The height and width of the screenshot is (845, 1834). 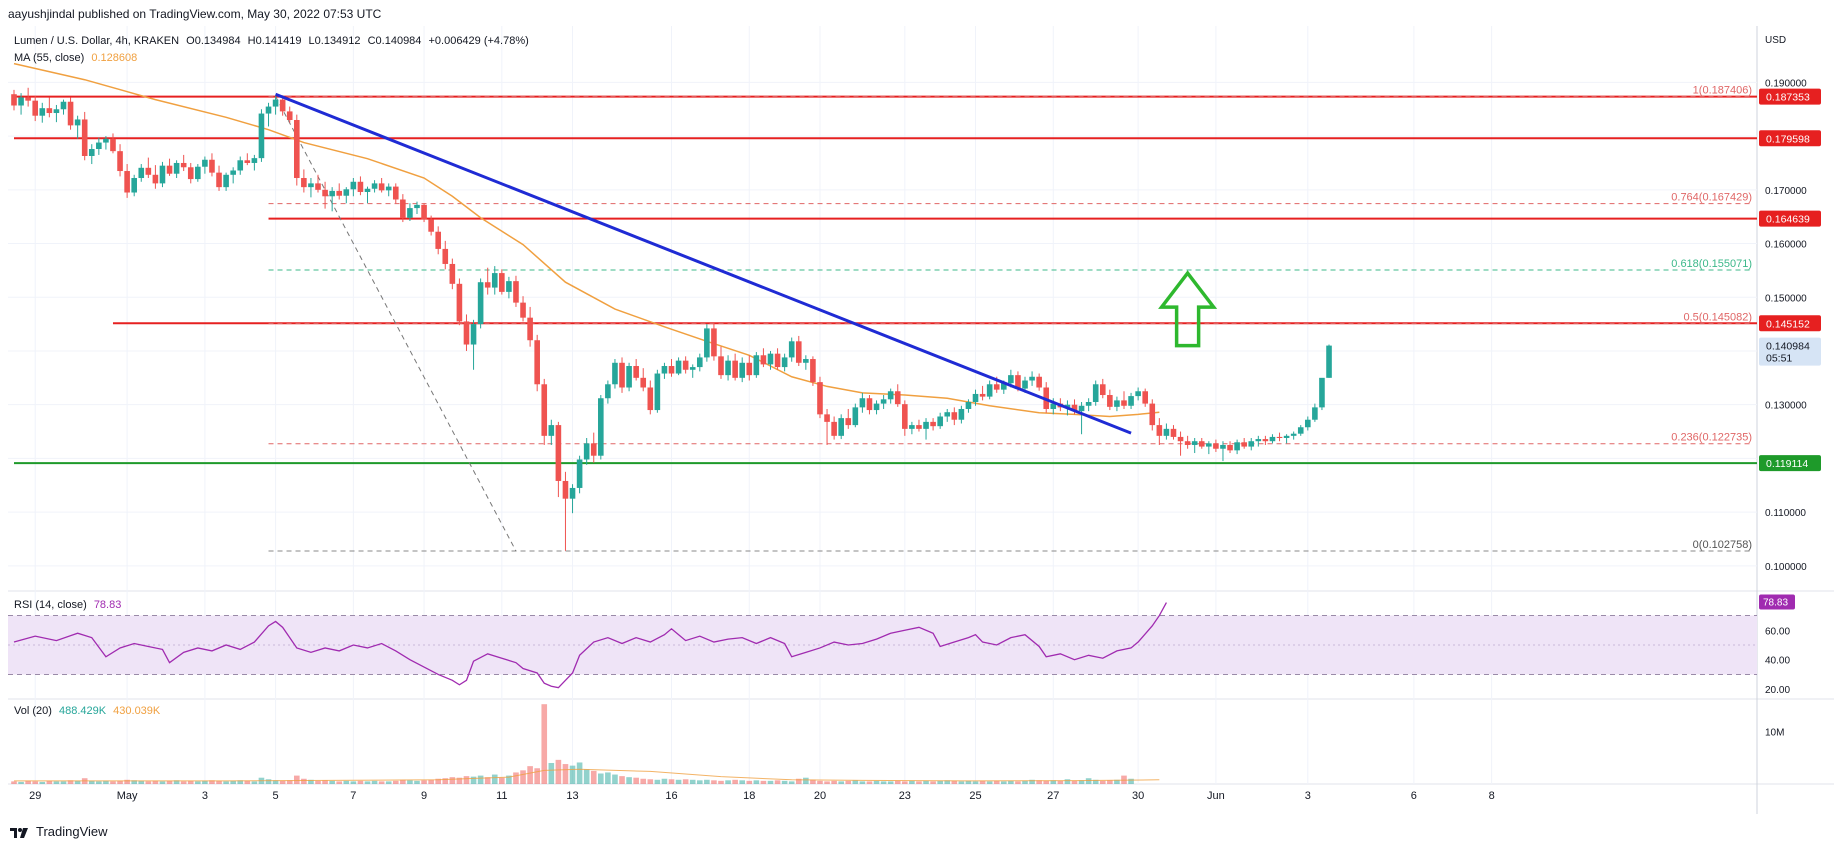 What do you see at coordinates (1786, 567) in the screenshot?
I see `price-tick-label: 0.100000` at bounding box center [1786, 567].